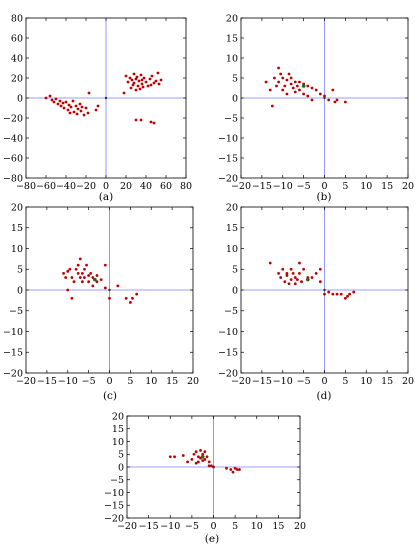 The height and width of the screenshot is (550, 420). I want to click on y-tick-label: 5, so click(235, 78).